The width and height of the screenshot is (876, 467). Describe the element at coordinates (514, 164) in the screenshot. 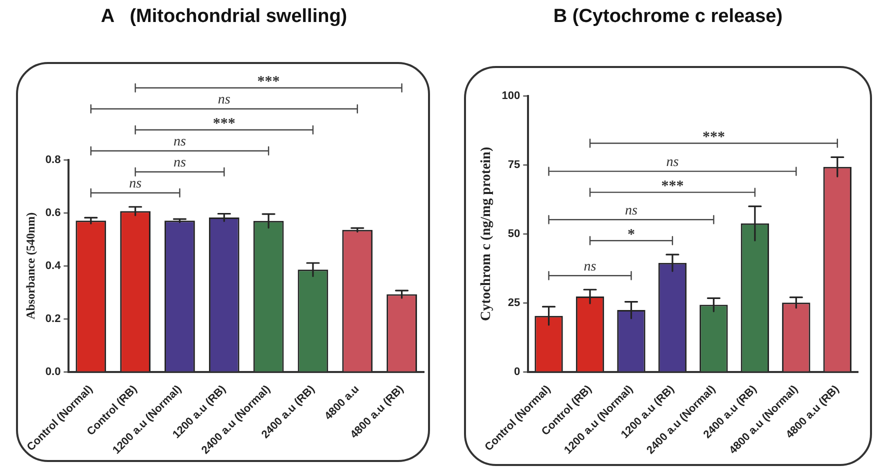

I see `y-tick-label: 75` at that location.